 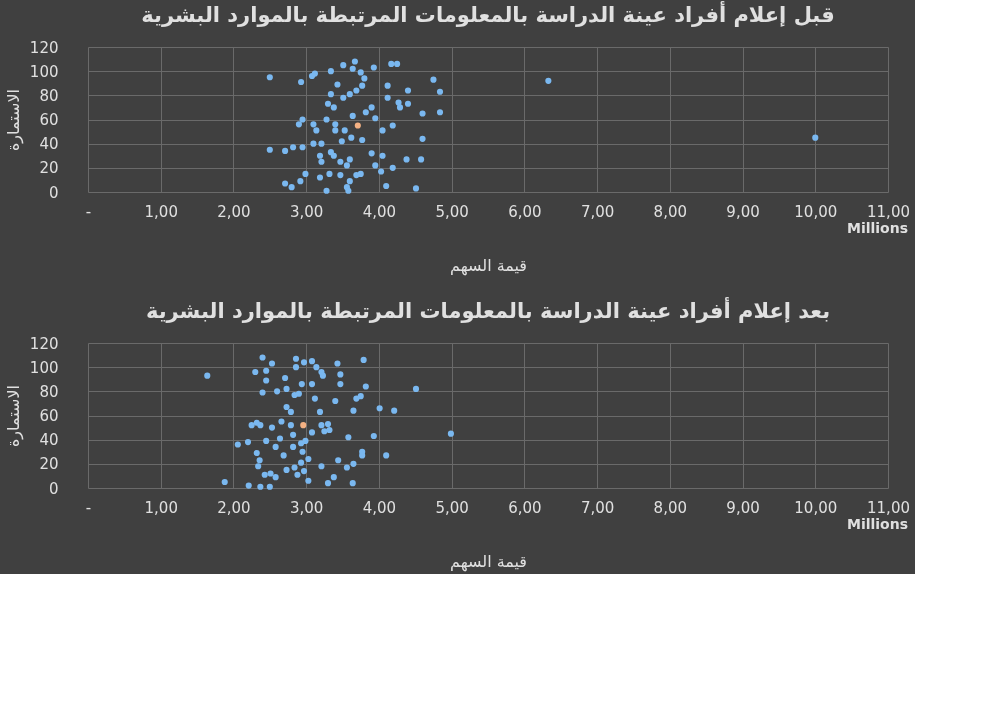 What do you see at coordinates (488, 13) in the screenshot?
I see `chart-title: قبل إعلام أفراد عينة الدراسة بالمعلومات المرتبطة بالموارد البشرية` at bounding box center [488, 13].